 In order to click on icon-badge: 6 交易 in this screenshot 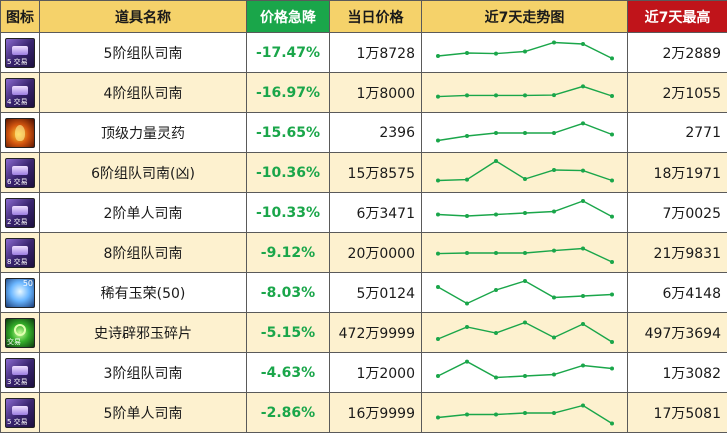, I will do `click(17, 181)`.